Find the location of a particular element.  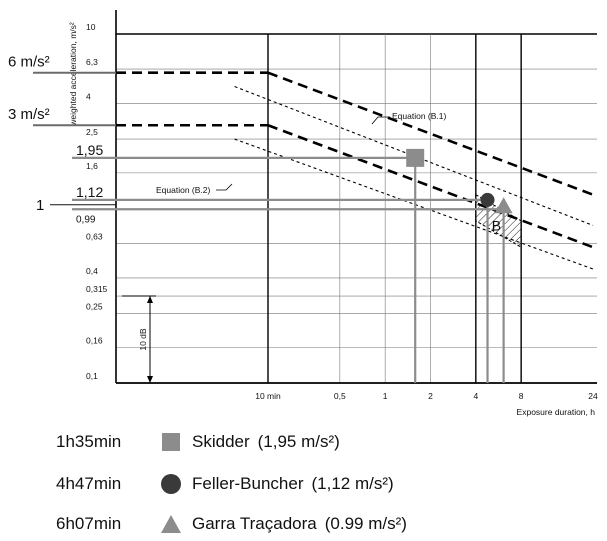

legend-item-skidder: 1h35min Skidder (1,95 m/s²) is located at coordinates (198, 442).